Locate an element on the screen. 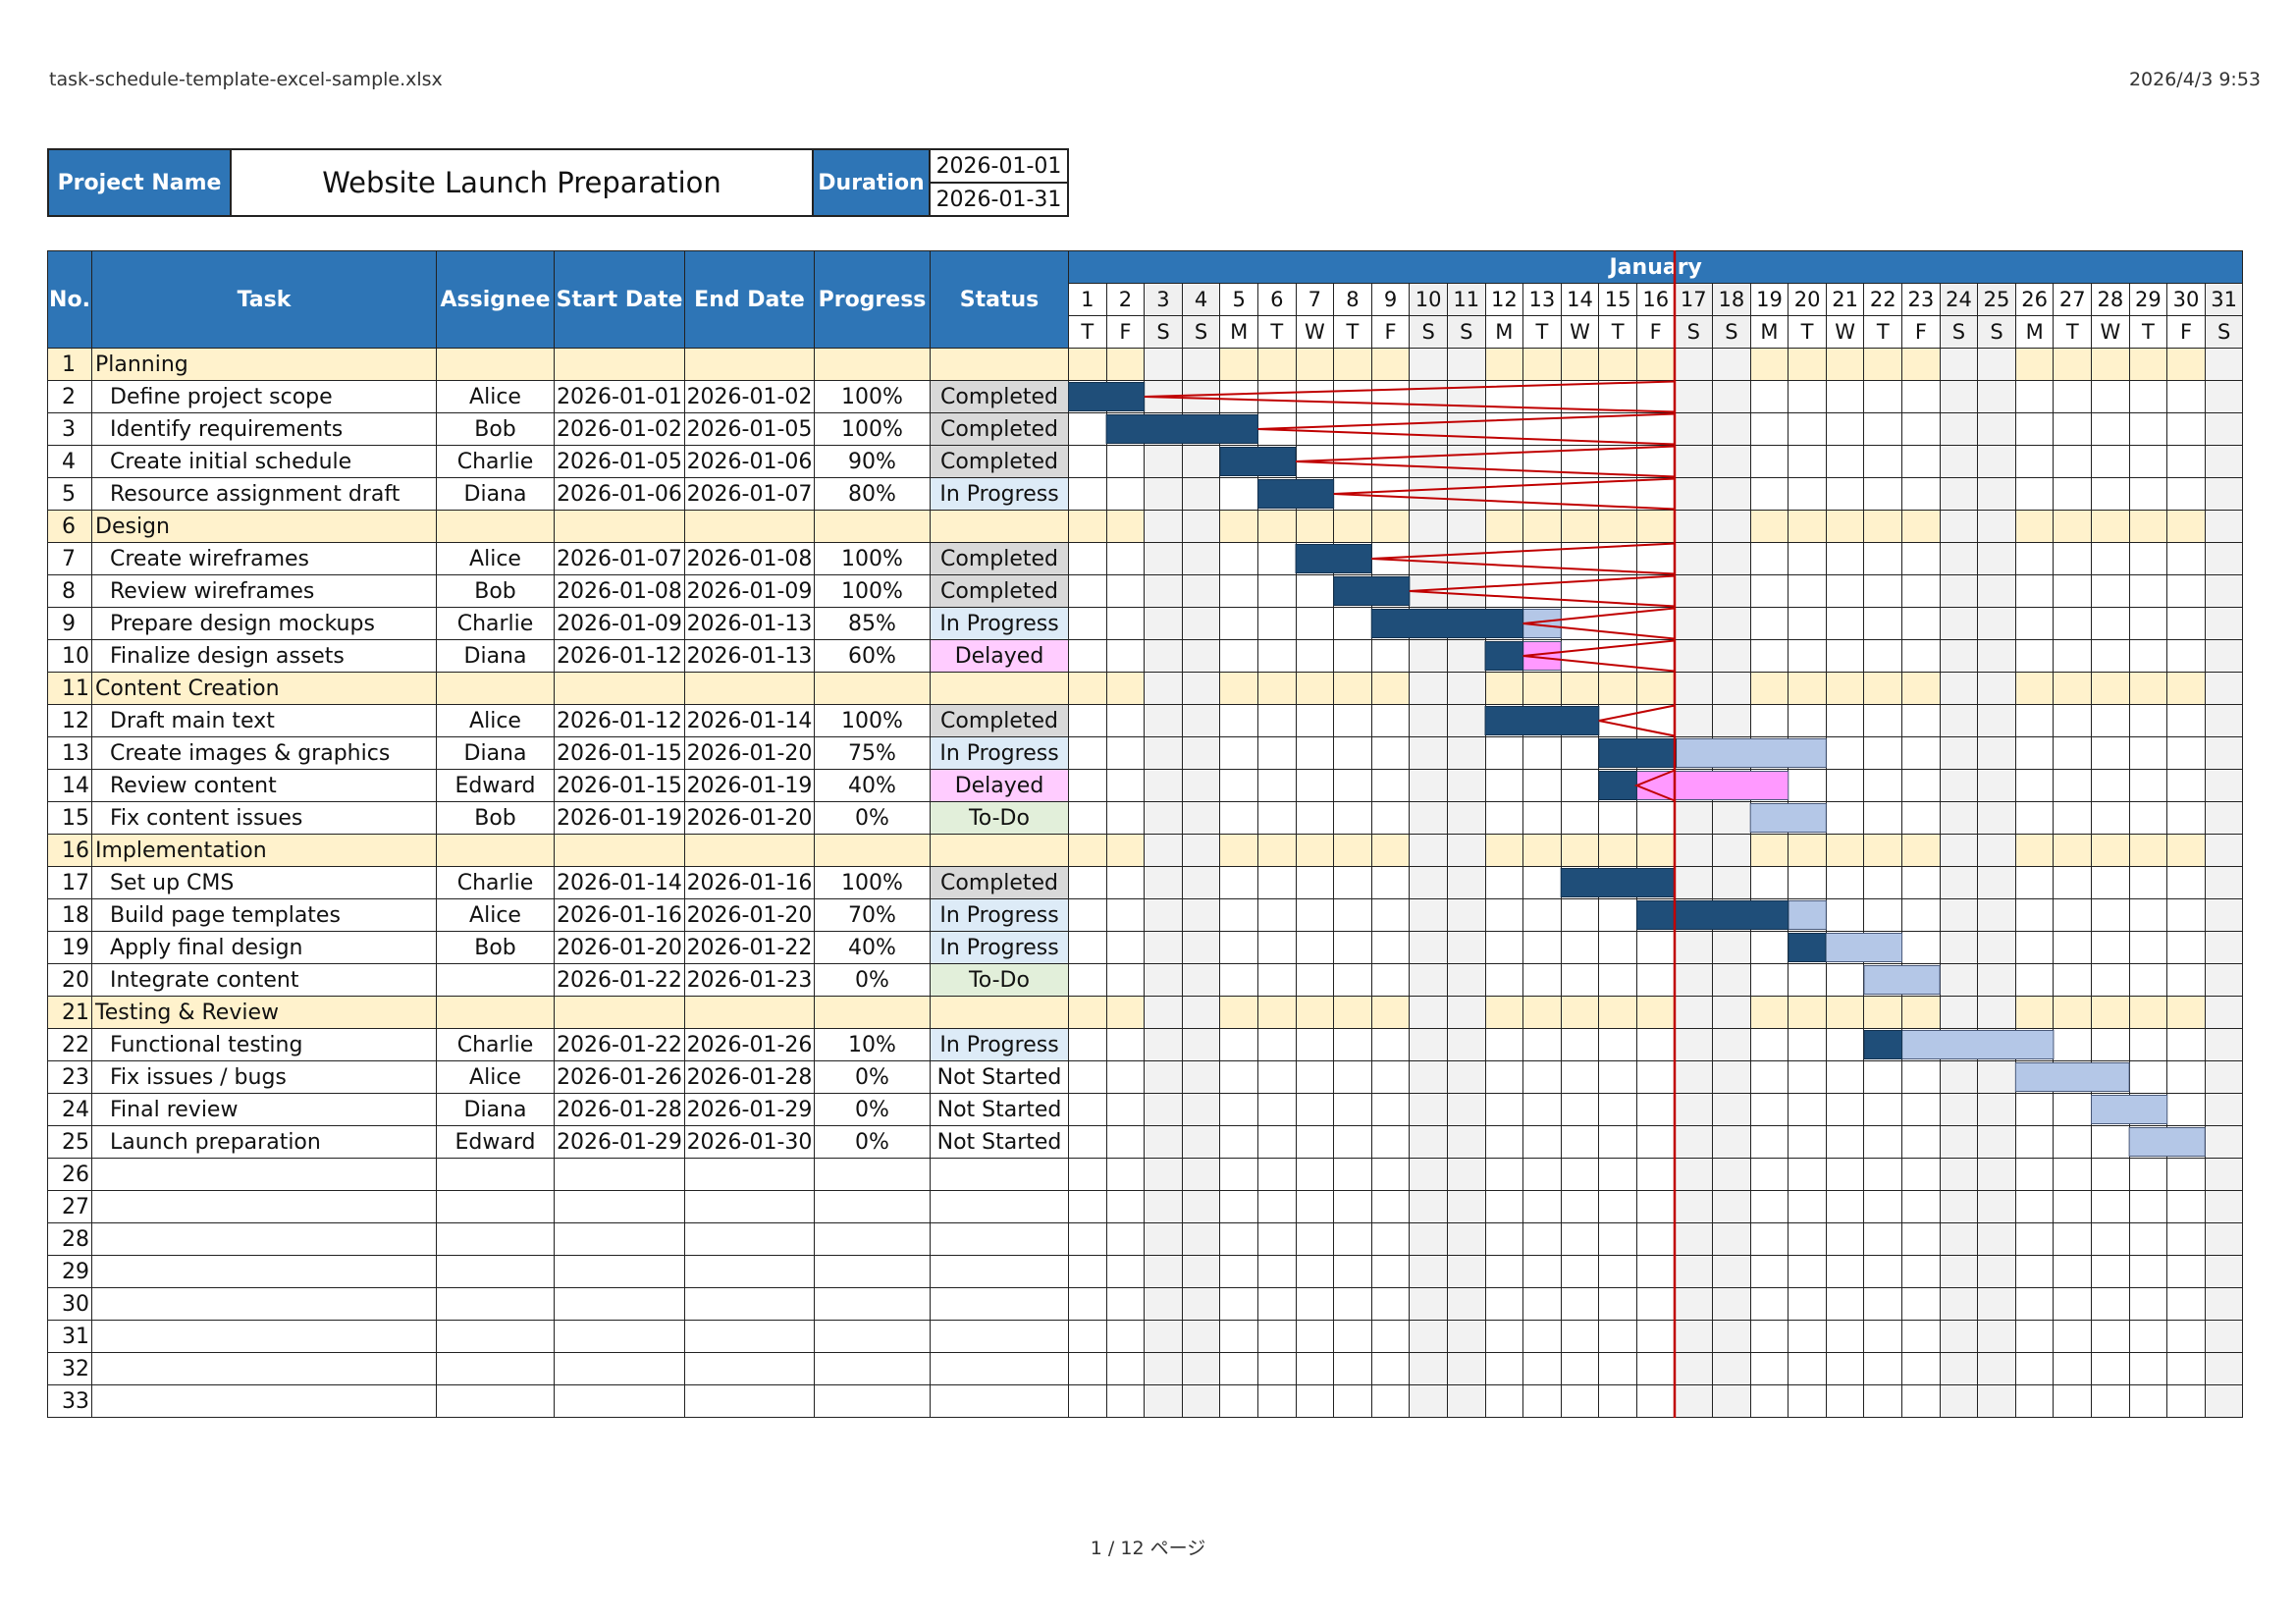  end-date-cell: 2026-01-26 is located at coordinates (749, 1044).